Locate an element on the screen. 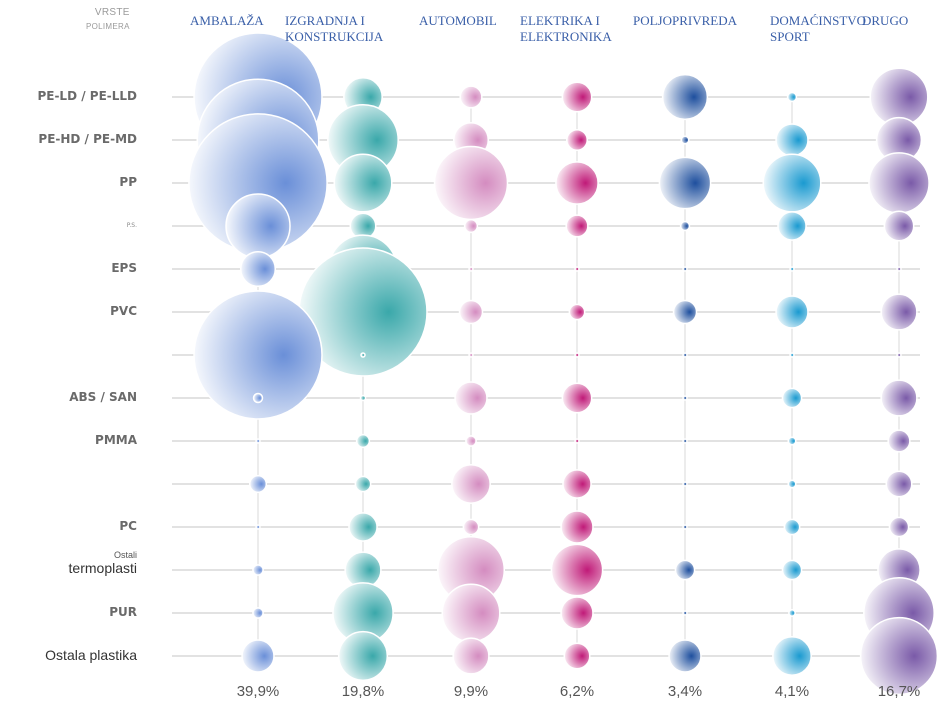 This screenshot has width=949, height=703. row-label: PVC is located at coordinates (123, 311).